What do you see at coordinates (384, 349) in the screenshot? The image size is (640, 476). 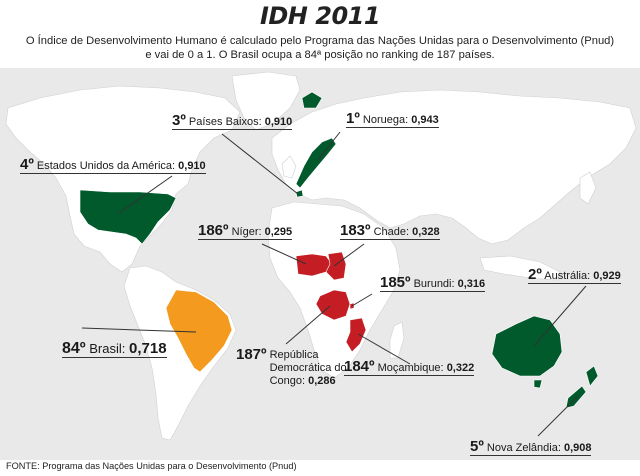 I see `leader-mocambique` at bounding box center [384, 349].